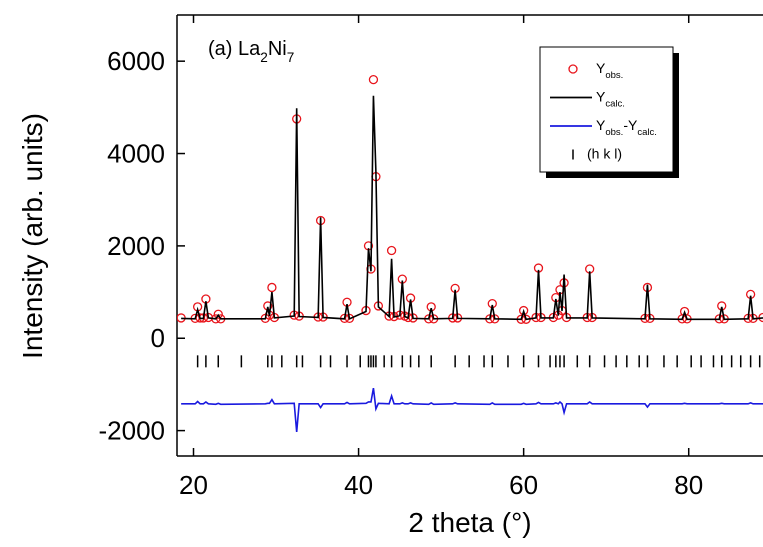  I want to click on y-tick-label: 2000, so click(136, 246).